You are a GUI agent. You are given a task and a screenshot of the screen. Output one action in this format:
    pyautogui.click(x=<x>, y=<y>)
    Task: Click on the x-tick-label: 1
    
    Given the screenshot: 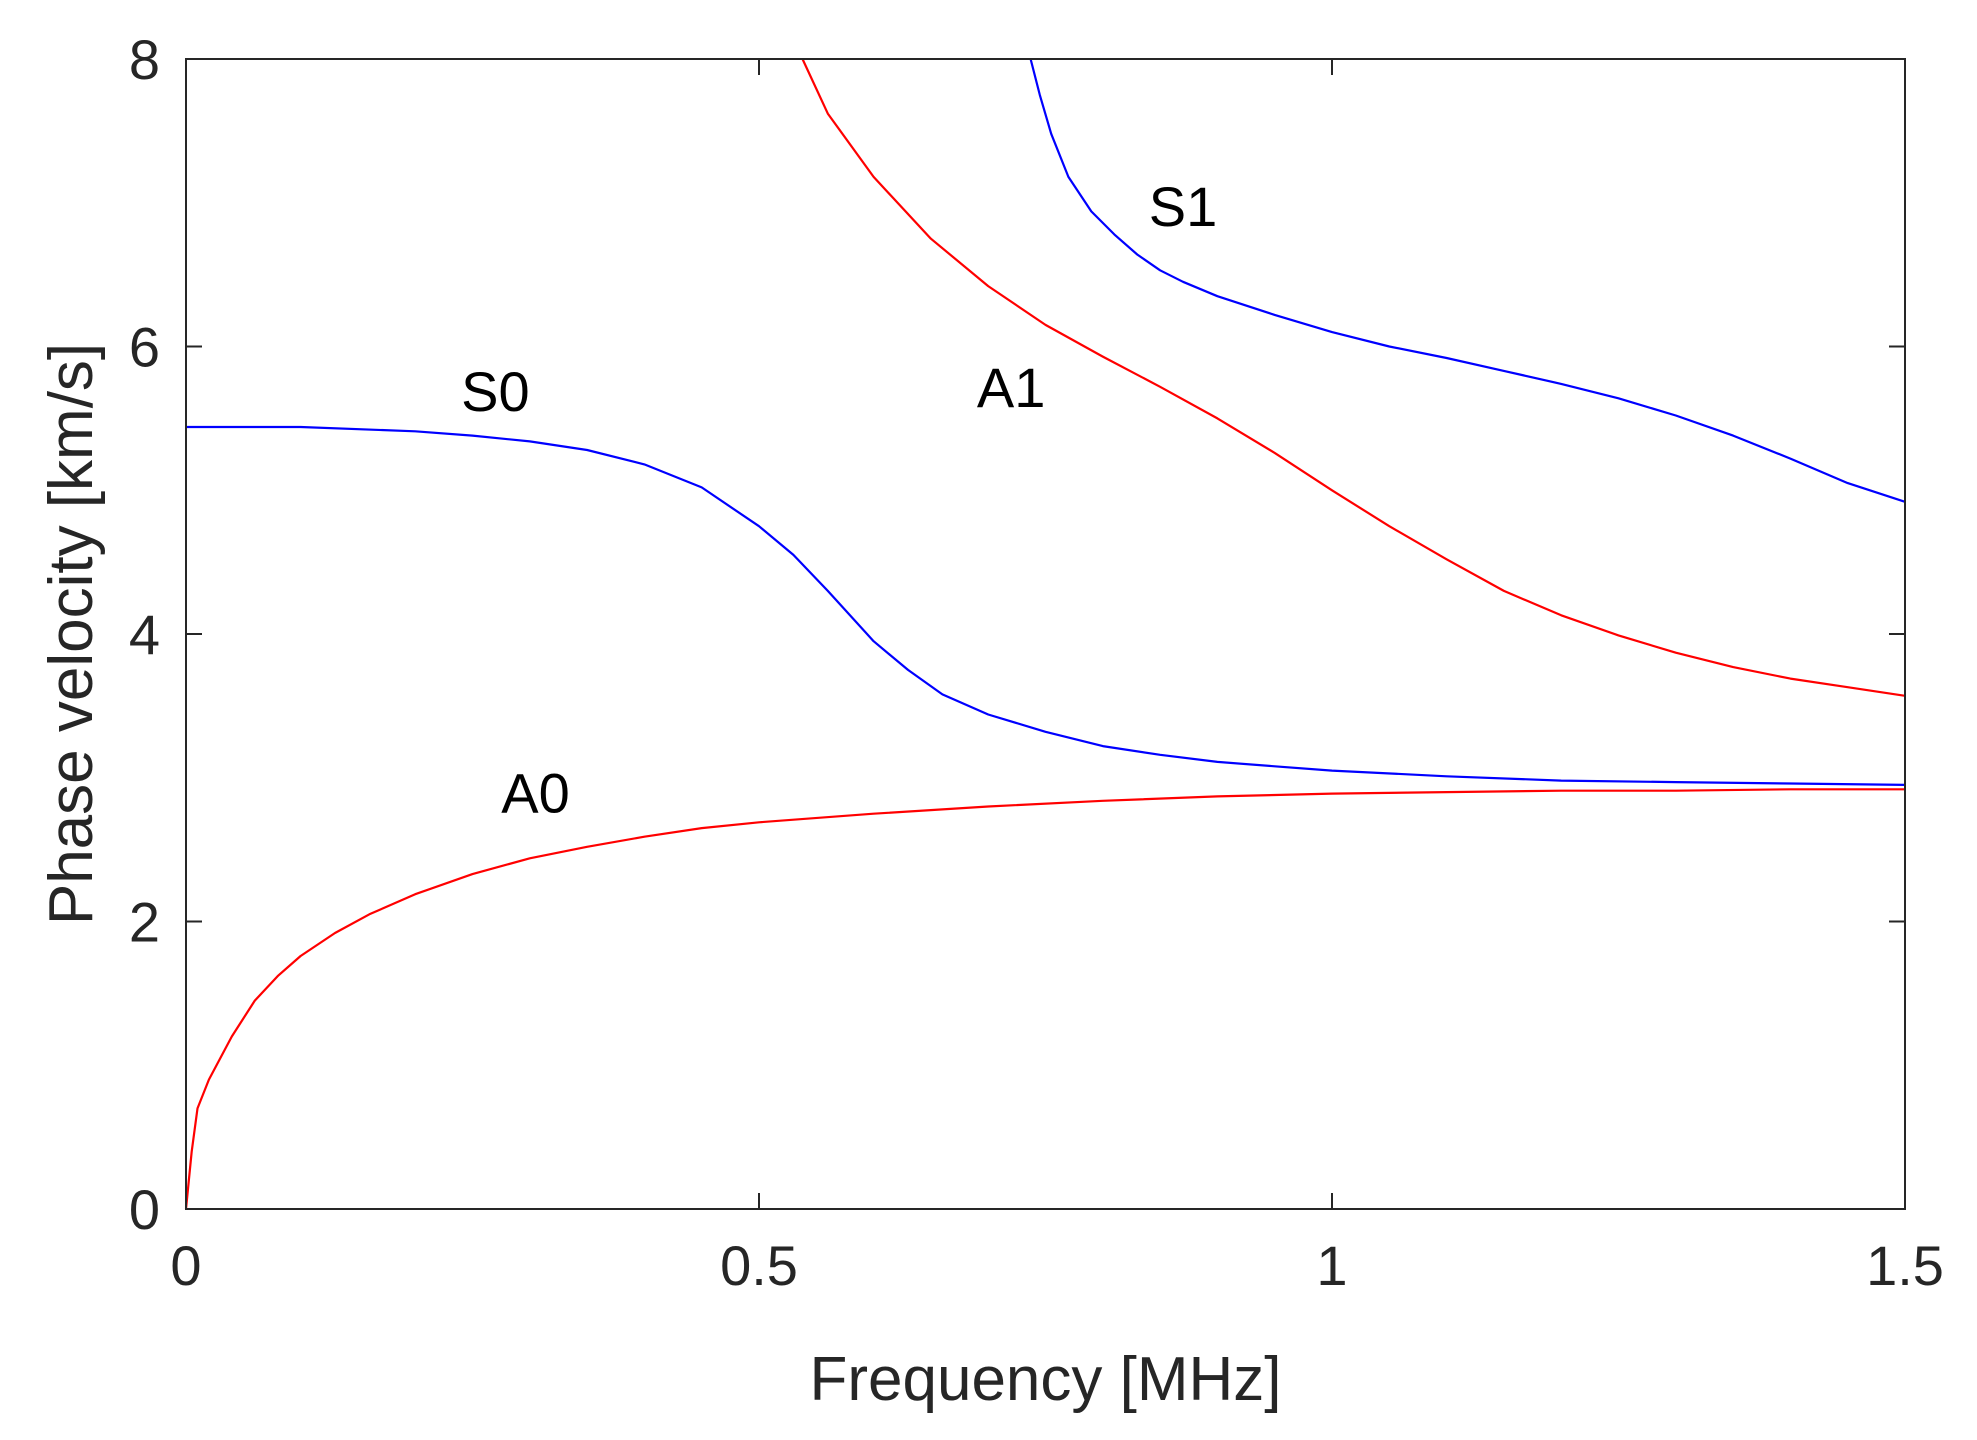 What is the action you would take?
    pyautogui.click(x=1331, y=1265)
    